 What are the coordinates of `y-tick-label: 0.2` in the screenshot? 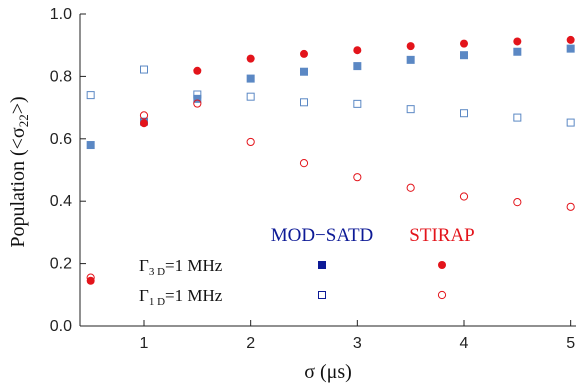 It's located at (61, 264).